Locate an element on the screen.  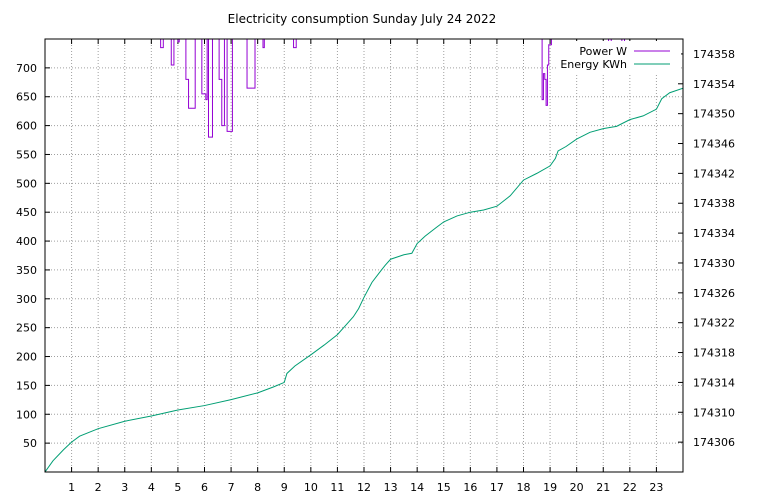
y2-tick-label: 174350 is located at coordinates (714, 114).